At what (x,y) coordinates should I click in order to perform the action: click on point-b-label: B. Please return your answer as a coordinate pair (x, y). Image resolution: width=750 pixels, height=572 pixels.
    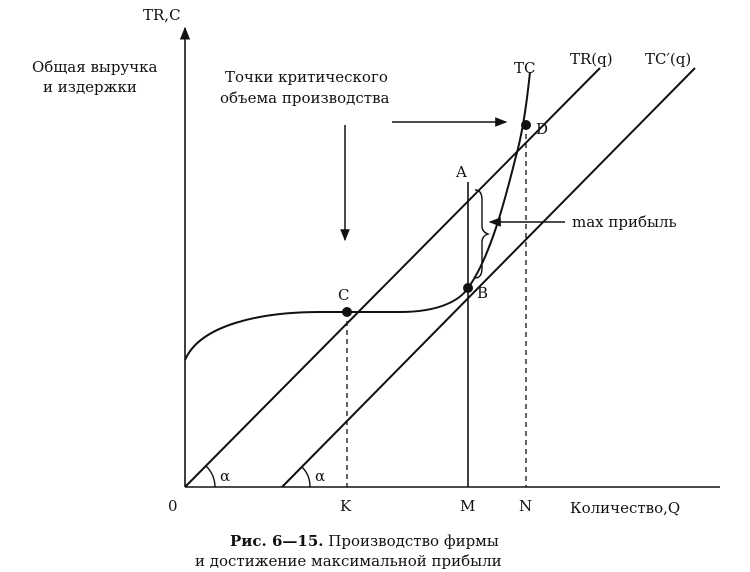
    Looking at the image, I should click on (482, 293).